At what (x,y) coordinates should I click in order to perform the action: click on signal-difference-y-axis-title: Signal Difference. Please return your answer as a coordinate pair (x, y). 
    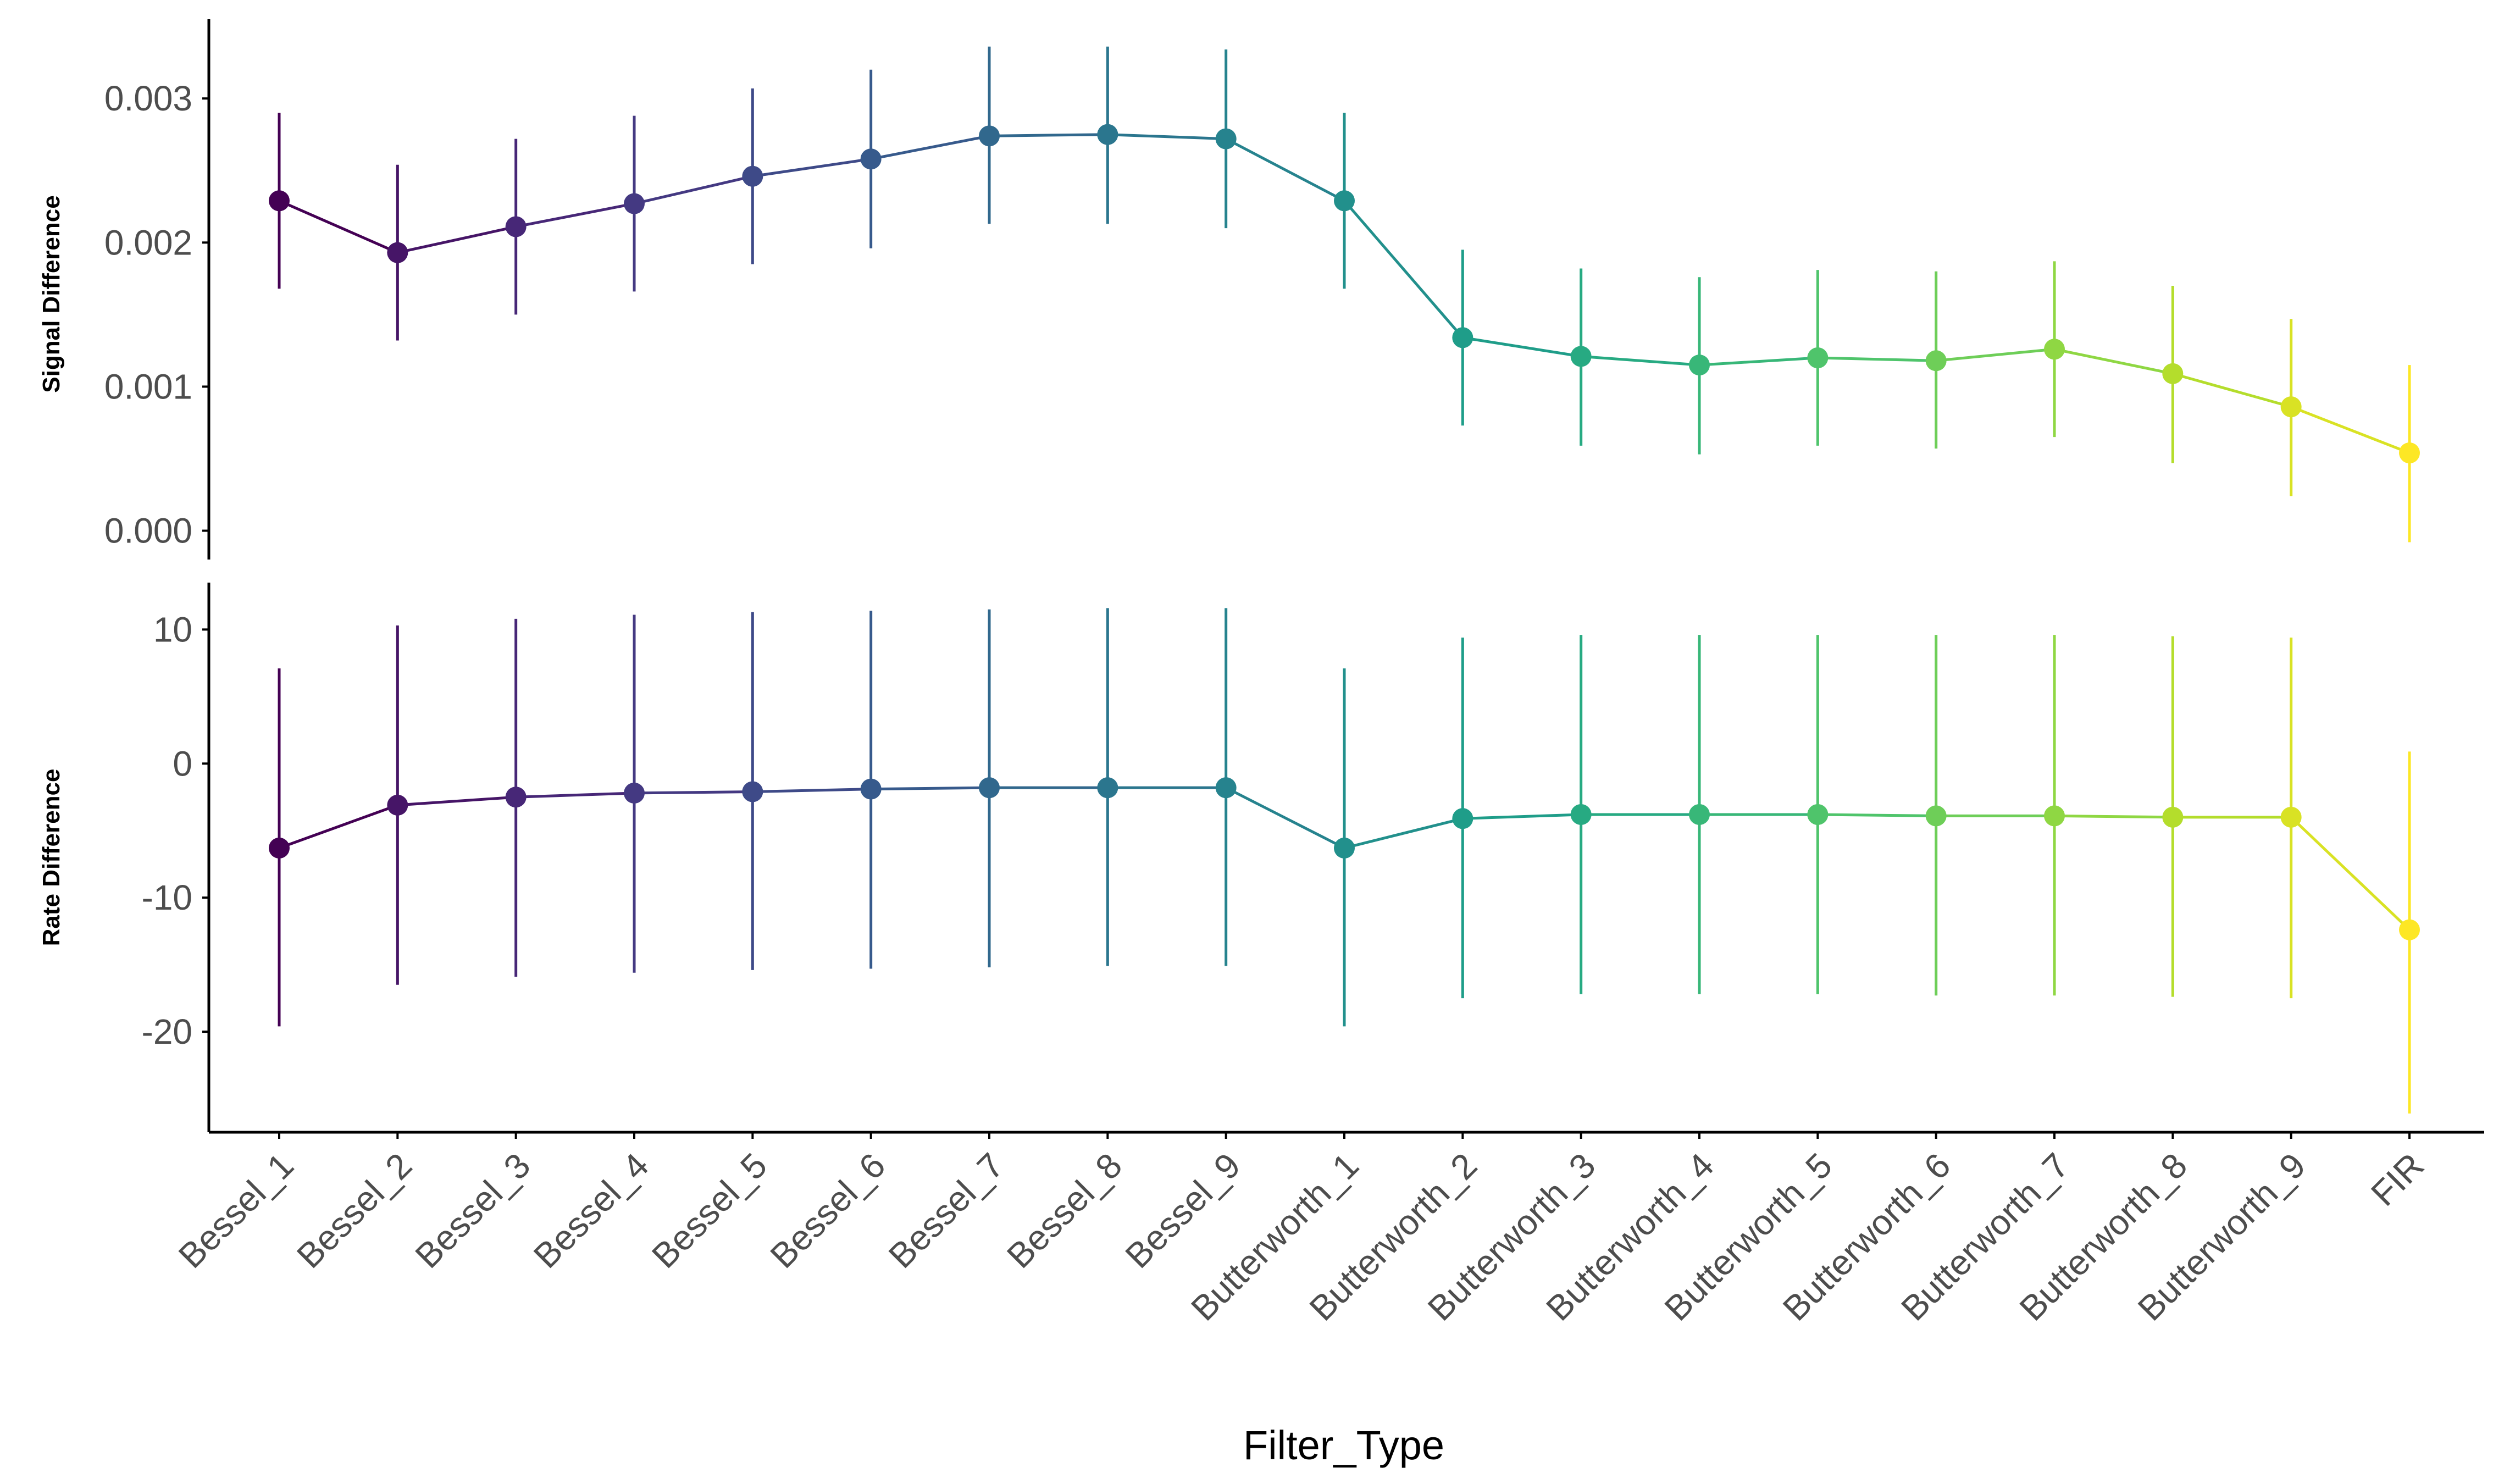
    Looking at the image, I should click on (52, 293).